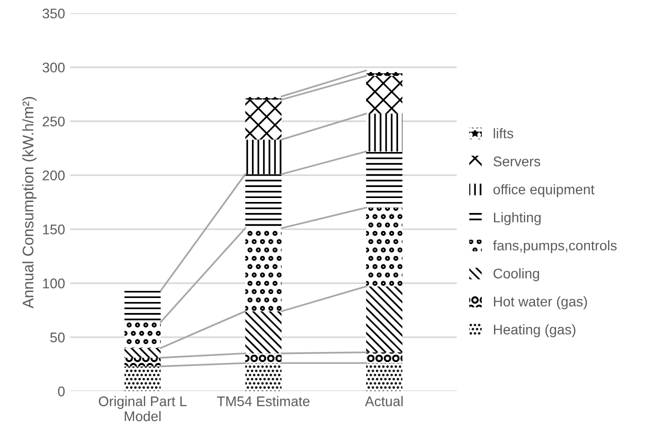 Image resolution: width=661 pixels, height=442 pixels. What do you see at coordinates (61, 391) in the screenshot?
I see `y-tick-label: 0` at bounding box center [61, 391].